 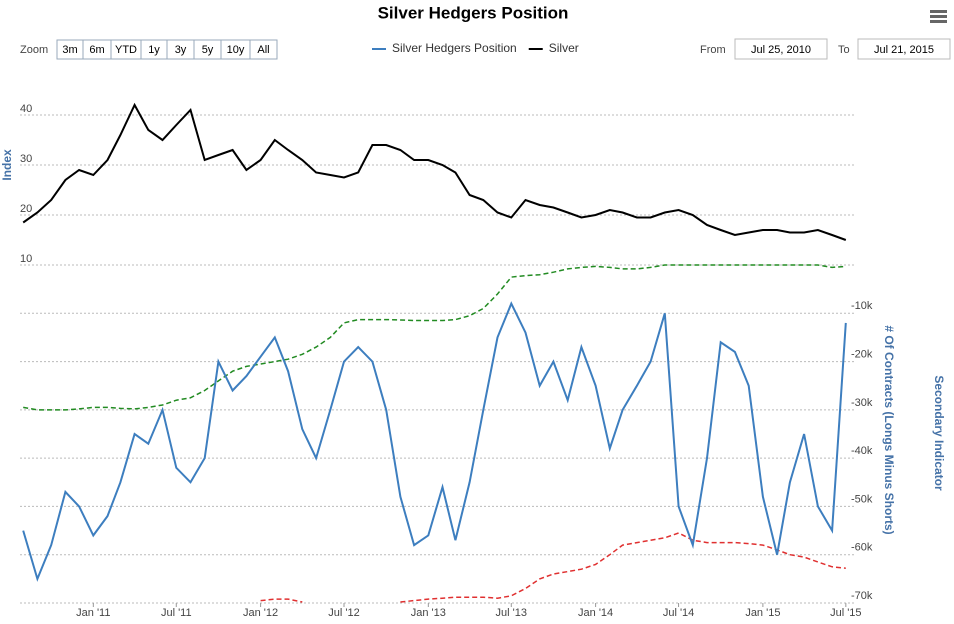 What do you see at coordinates (343, 613) in the screenshot?
I see `x-tick-label: Jul '12` at bounding box center [343, 613].